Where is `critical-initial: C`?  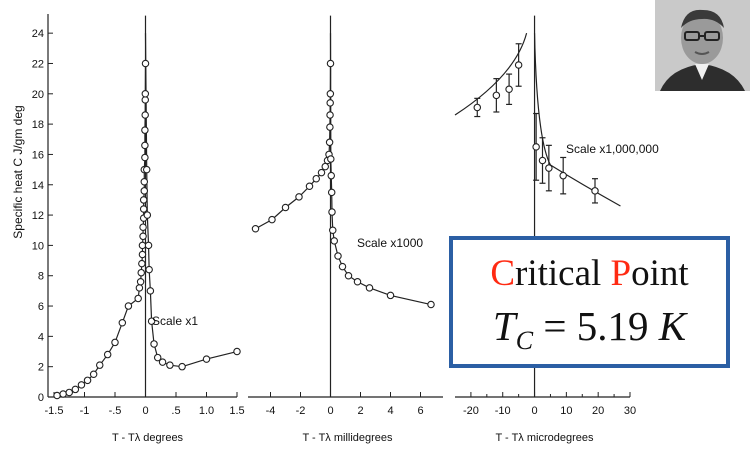 critical-initial: C is located at coordinates (502, 273).